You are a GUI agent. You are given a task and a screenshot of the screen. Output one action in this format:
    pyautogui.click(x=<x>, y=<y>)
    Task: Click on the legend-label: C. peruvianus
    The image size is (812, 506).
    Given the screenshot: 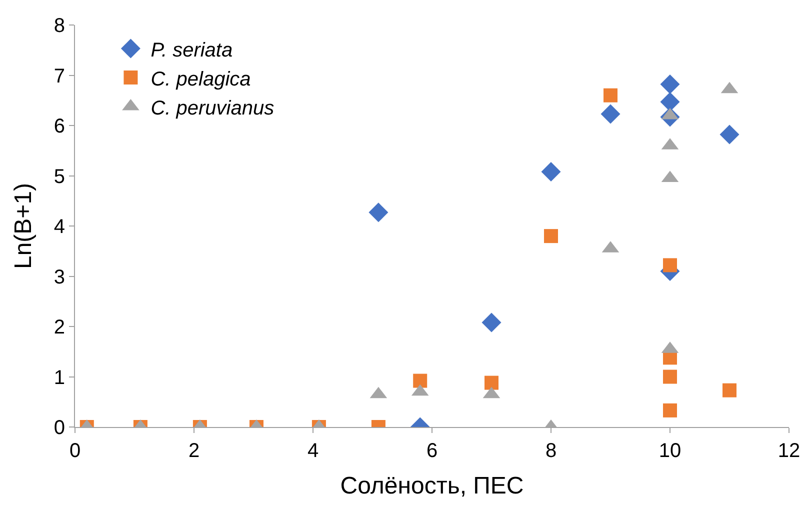 What is the action you would take?
    pyautogui.click(x=212, y=108)
    